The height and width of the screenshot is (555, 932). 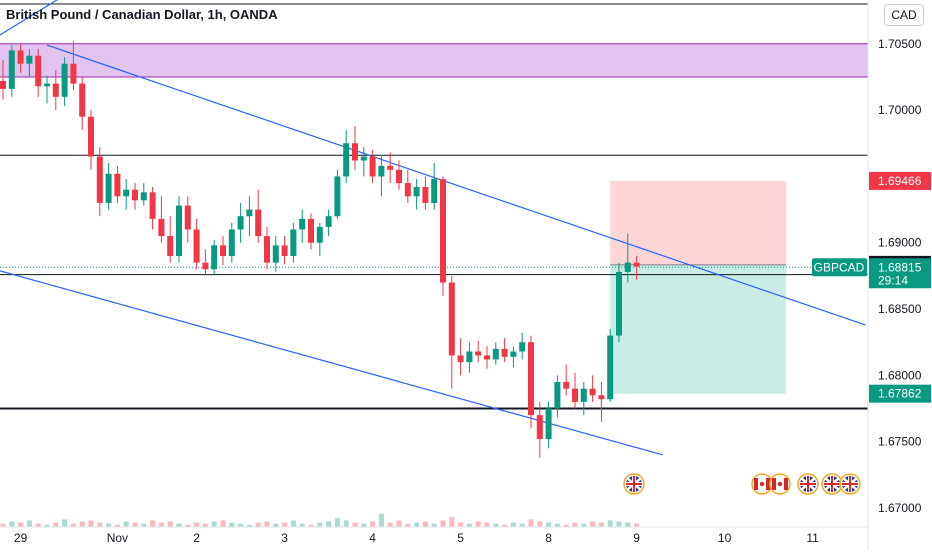 What do you see at coordinates (904, 15) in the screenshot?
I see `currency-button: CAD` at bounding box center [904, 15].